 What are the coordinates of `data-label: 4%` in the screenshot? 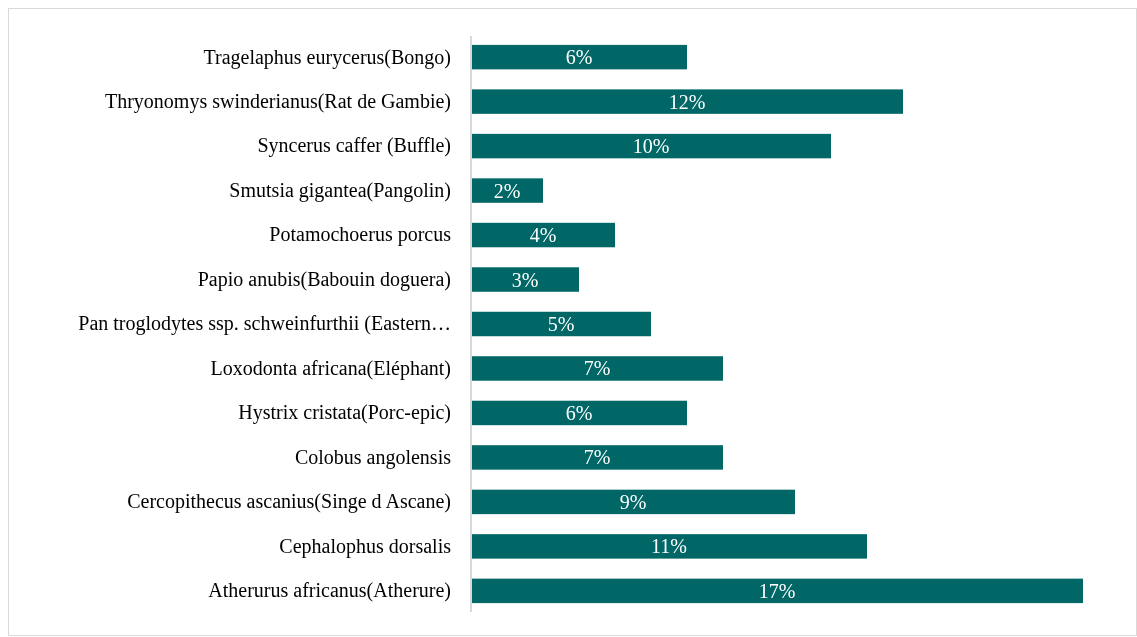 It's located at (543, 235).